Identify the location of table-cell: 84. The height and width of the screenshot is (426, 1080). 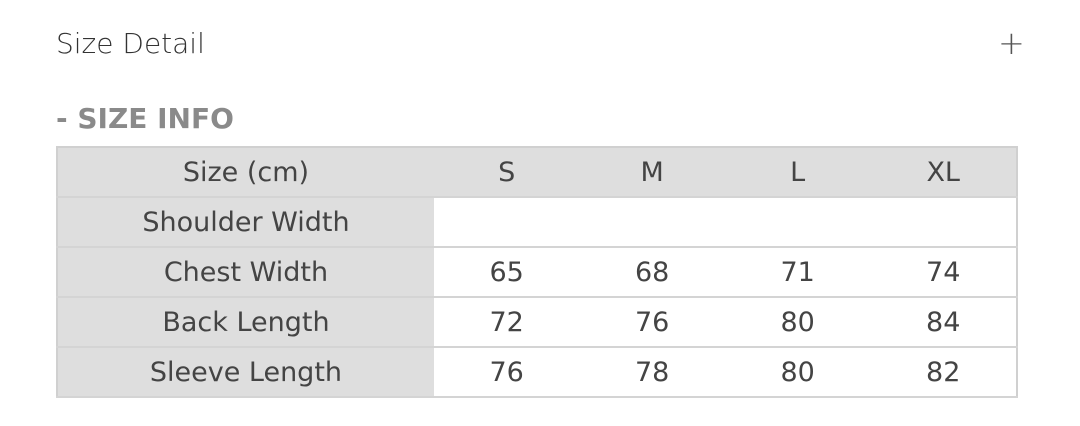
(943, 322).